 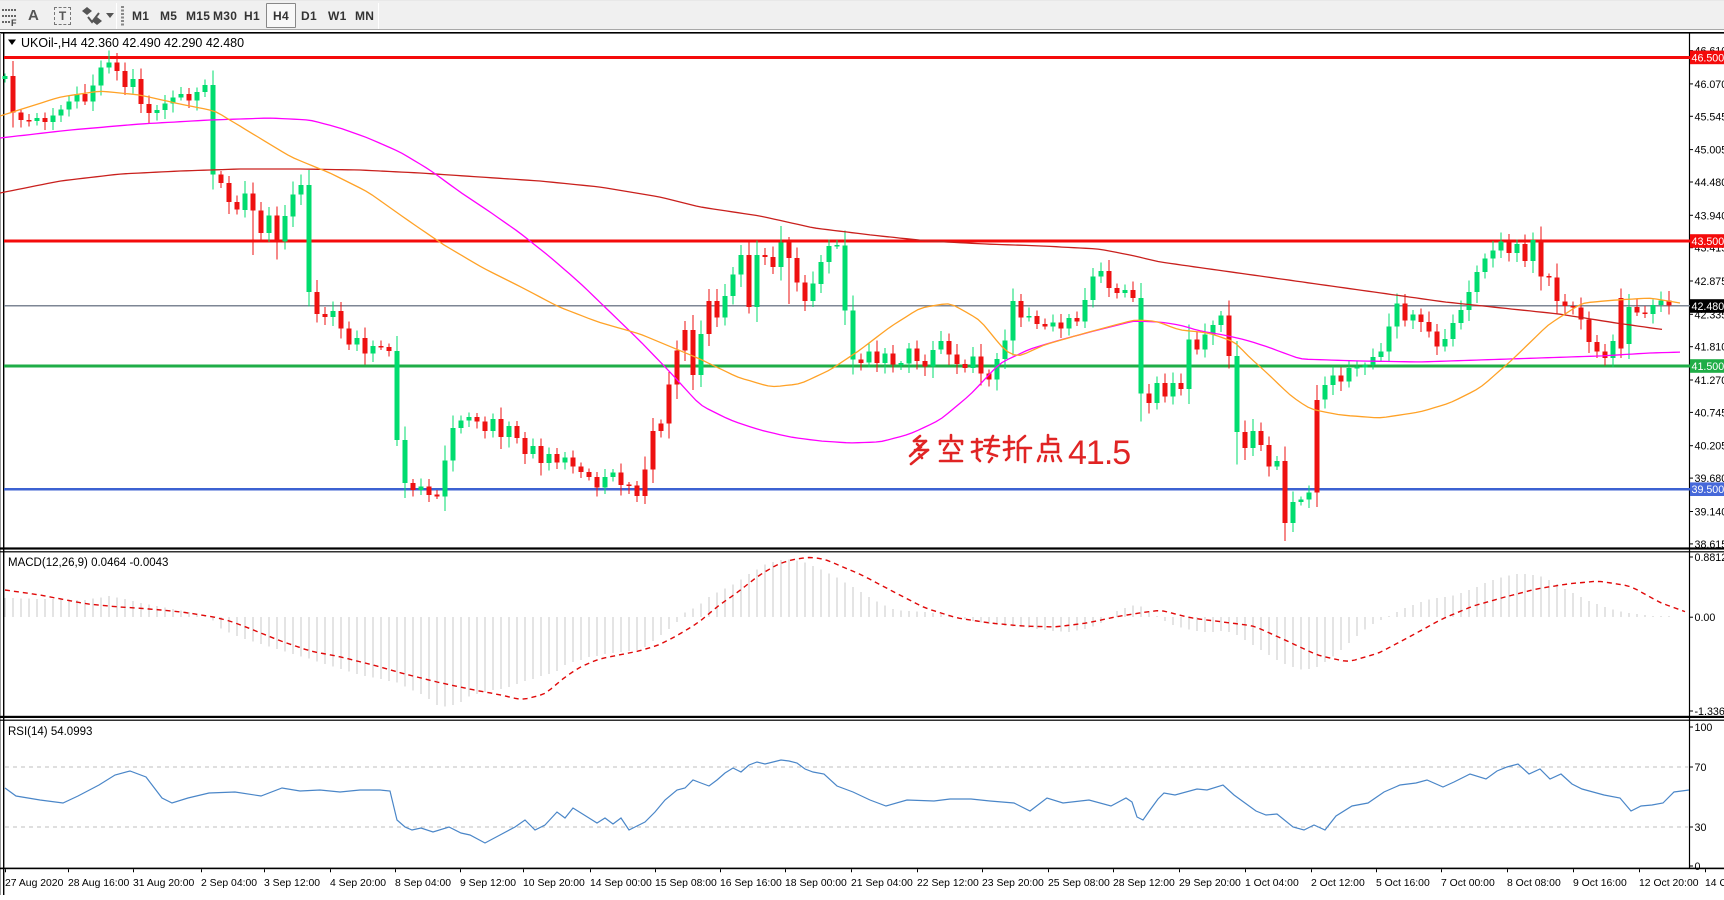 I want to click on svg-text: 70, so click(x=1701, y=768).